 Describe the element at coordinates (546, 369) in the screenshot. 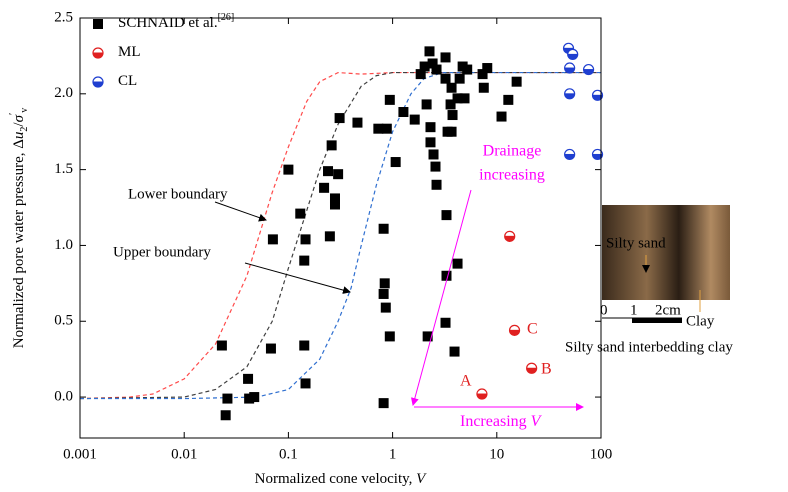

I see `point-label: B` at that location.